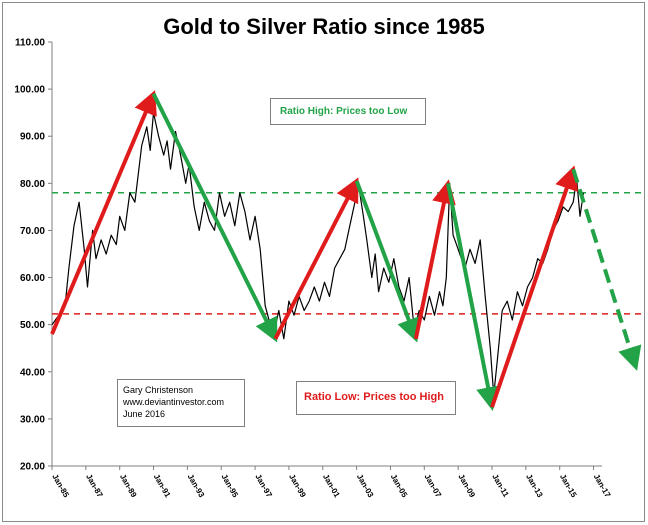  What do you see at coordinates (500, 486) in the screenshot?
I see `x-tick-label: Jan-11` at bounding box center [500, 486].